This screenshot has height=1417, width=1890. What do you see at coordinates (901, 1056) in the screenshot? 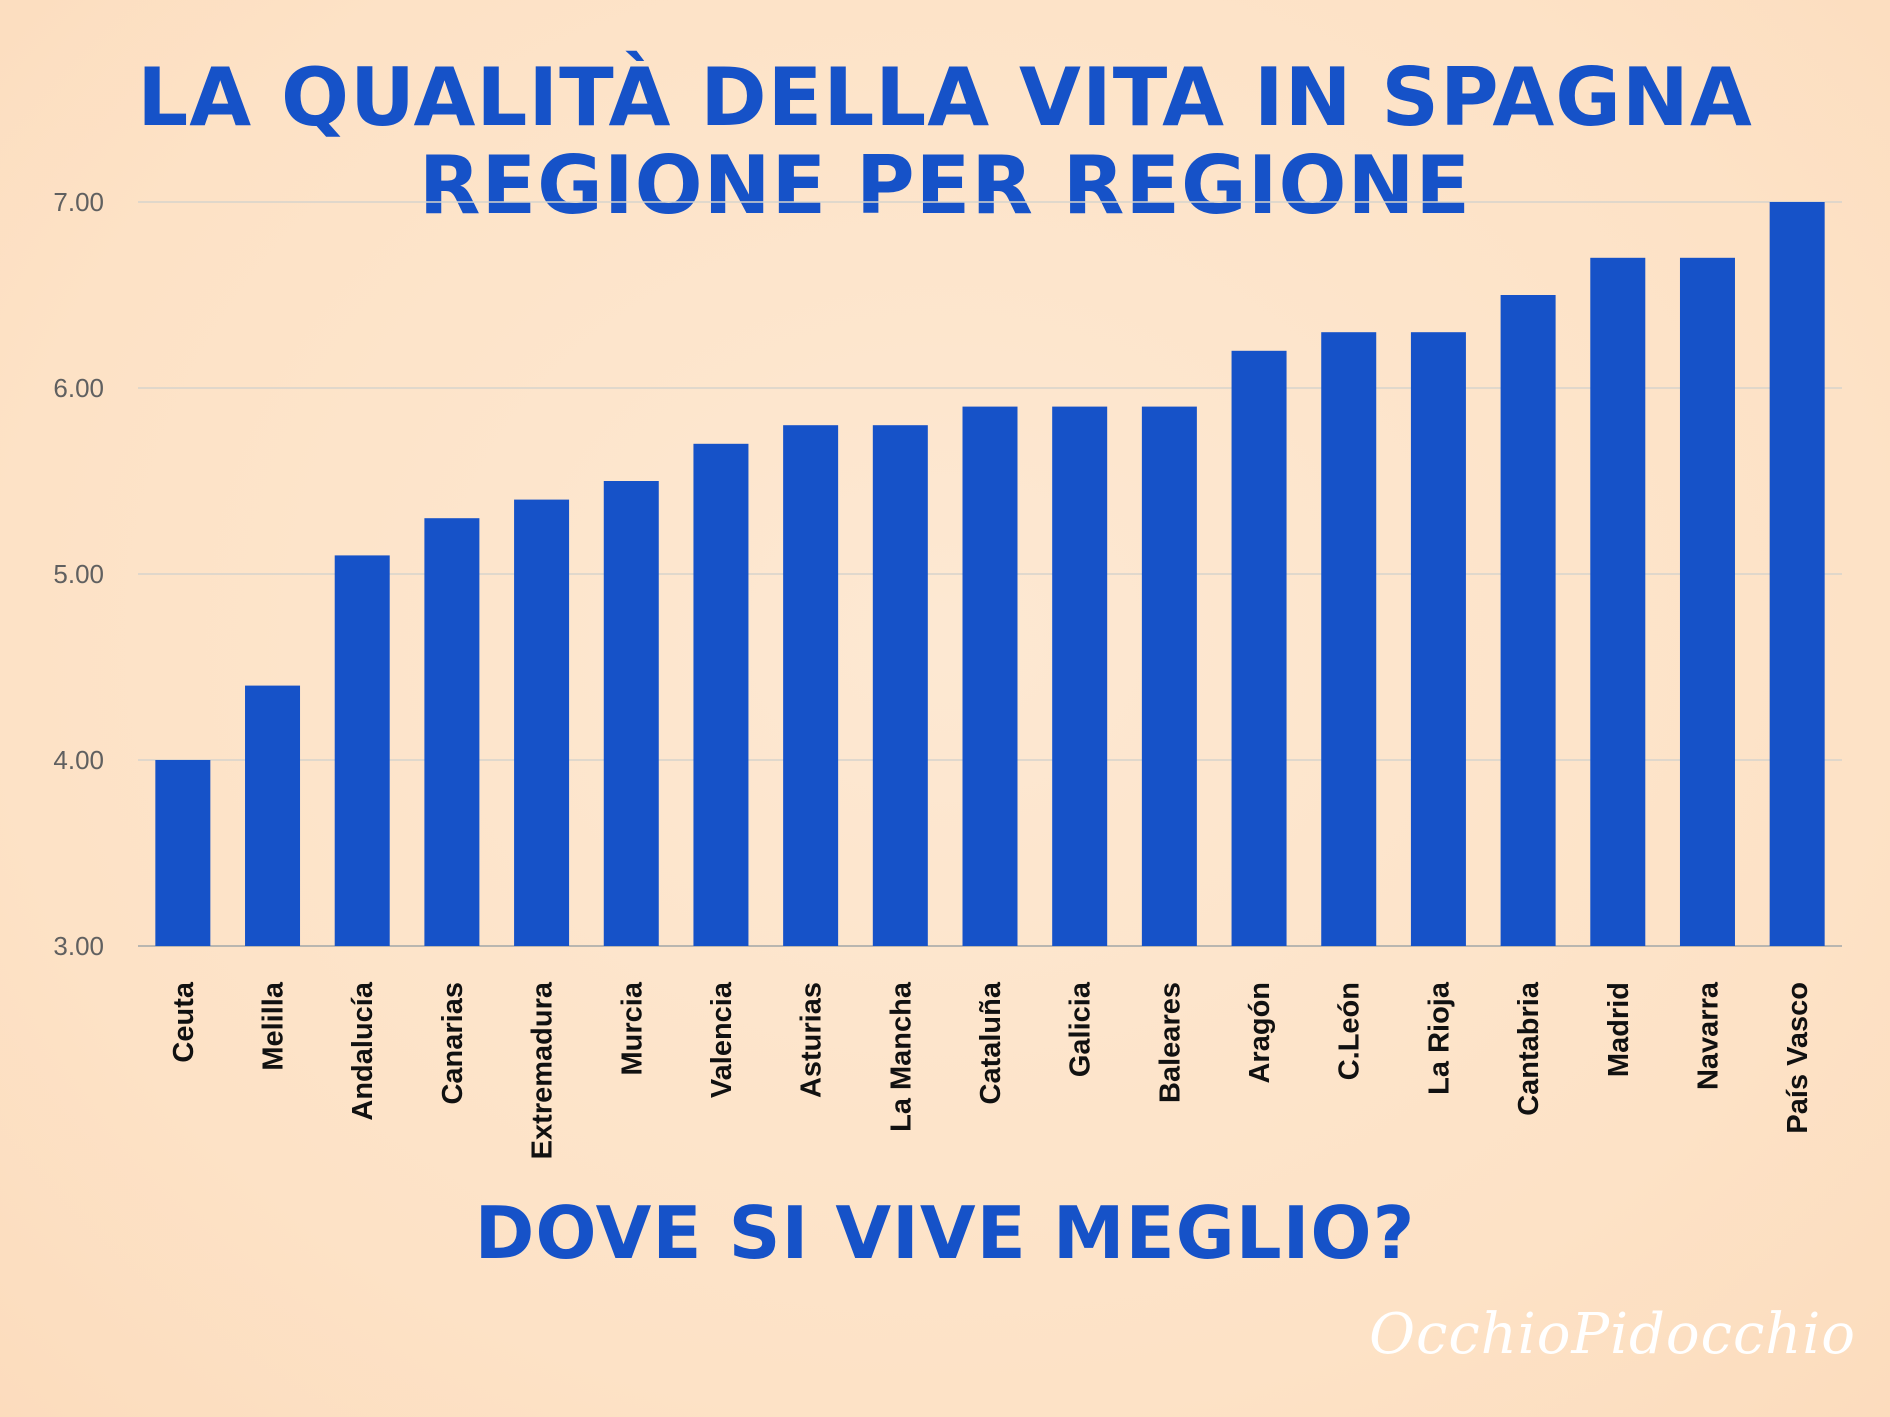
I see `x-tick-label: La Mancha` at bounding box center [901, 1056].